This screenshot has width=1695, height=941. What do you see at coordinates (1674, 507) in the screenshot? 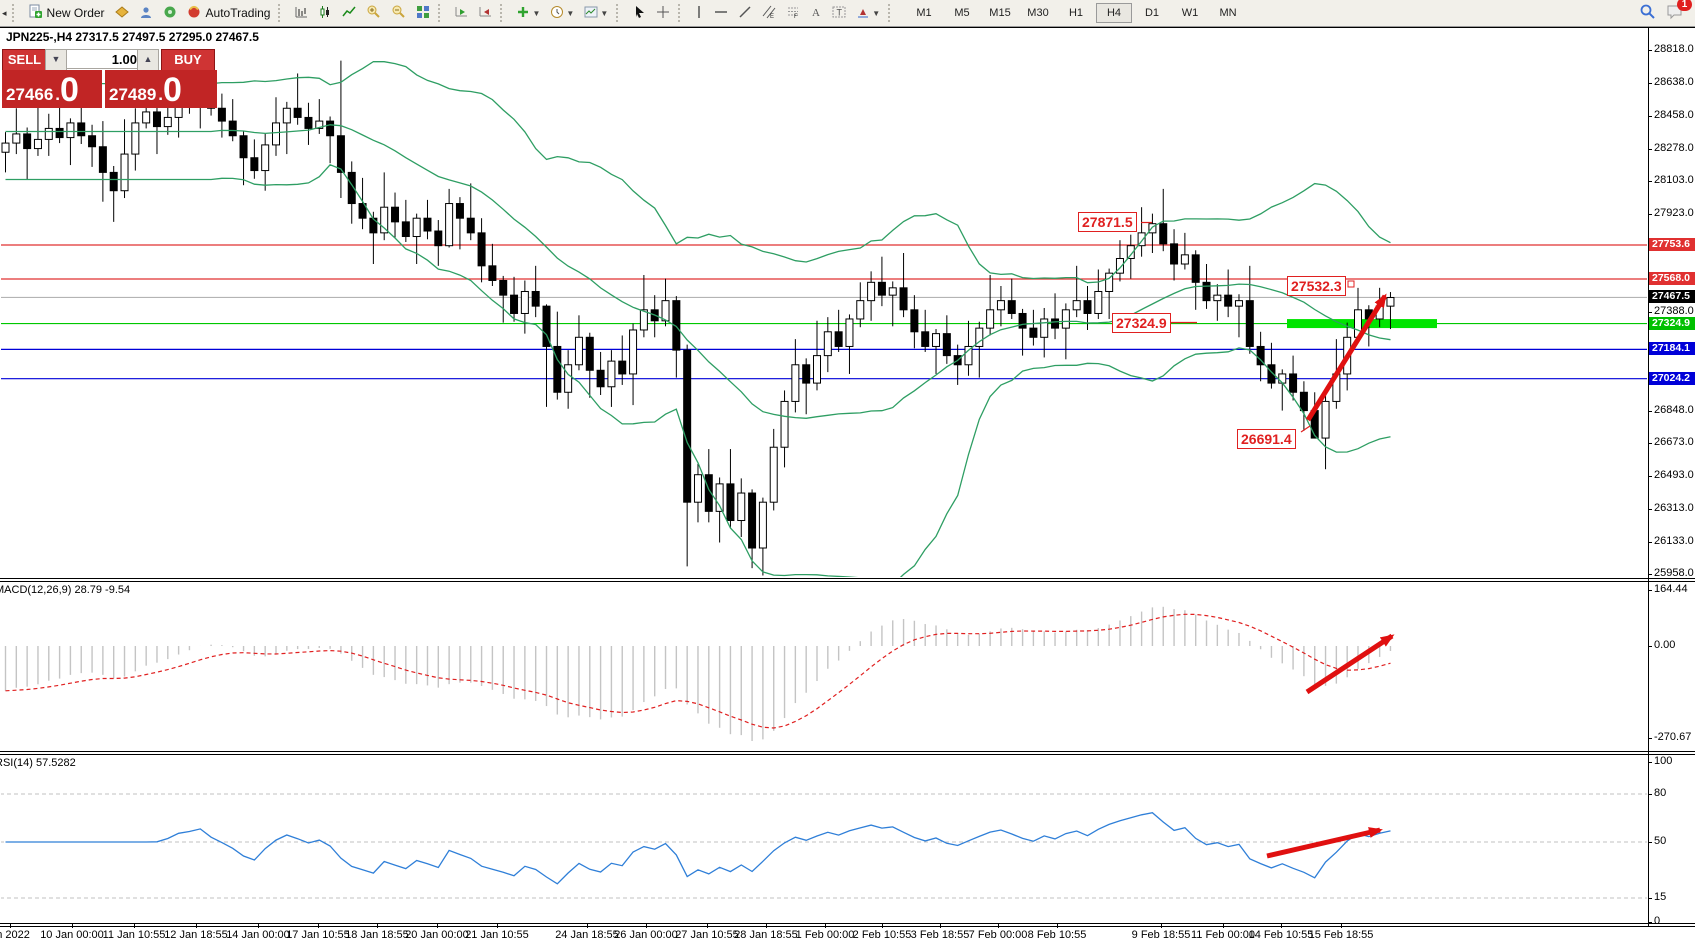
I see `price-axis-label: 26313.0` at bounding box center [1674, 507].